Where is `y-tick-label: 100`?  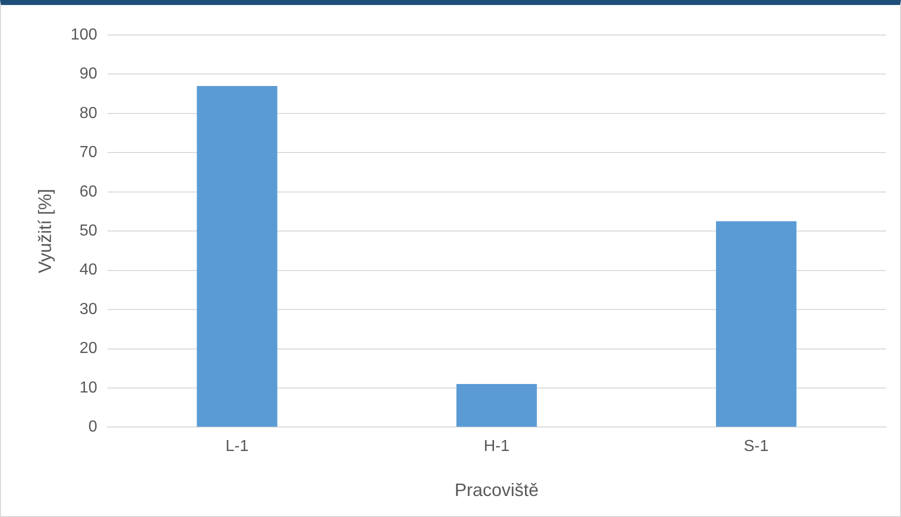
y-tick-label: 100 is located at coordinates (84, 35).